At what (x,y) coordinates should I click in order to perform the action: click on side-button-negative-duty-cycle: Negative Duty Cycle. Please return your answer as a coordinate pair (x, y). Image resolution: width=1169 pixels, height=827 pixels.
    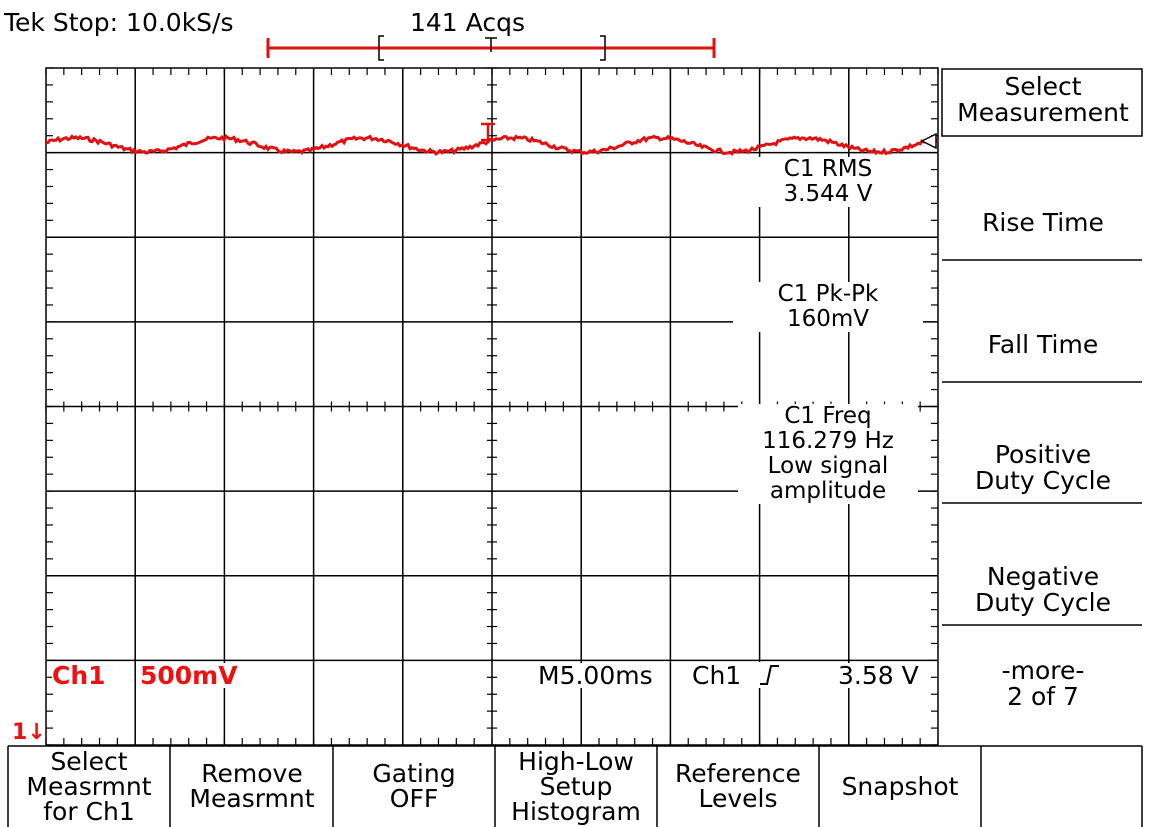
    Looking at the image, I should click on (1043, 589).